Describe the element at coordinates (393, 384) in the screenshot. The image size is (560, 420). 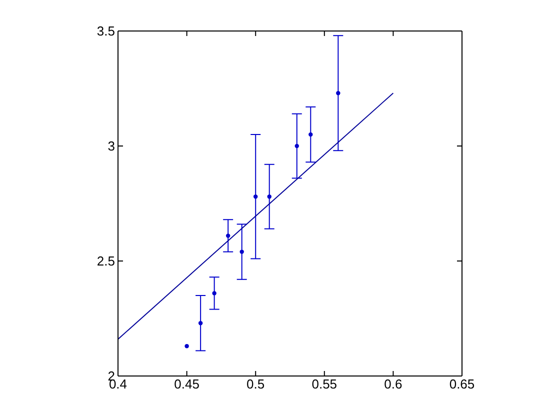
I see `x-tick-label: 0.6` at that location.